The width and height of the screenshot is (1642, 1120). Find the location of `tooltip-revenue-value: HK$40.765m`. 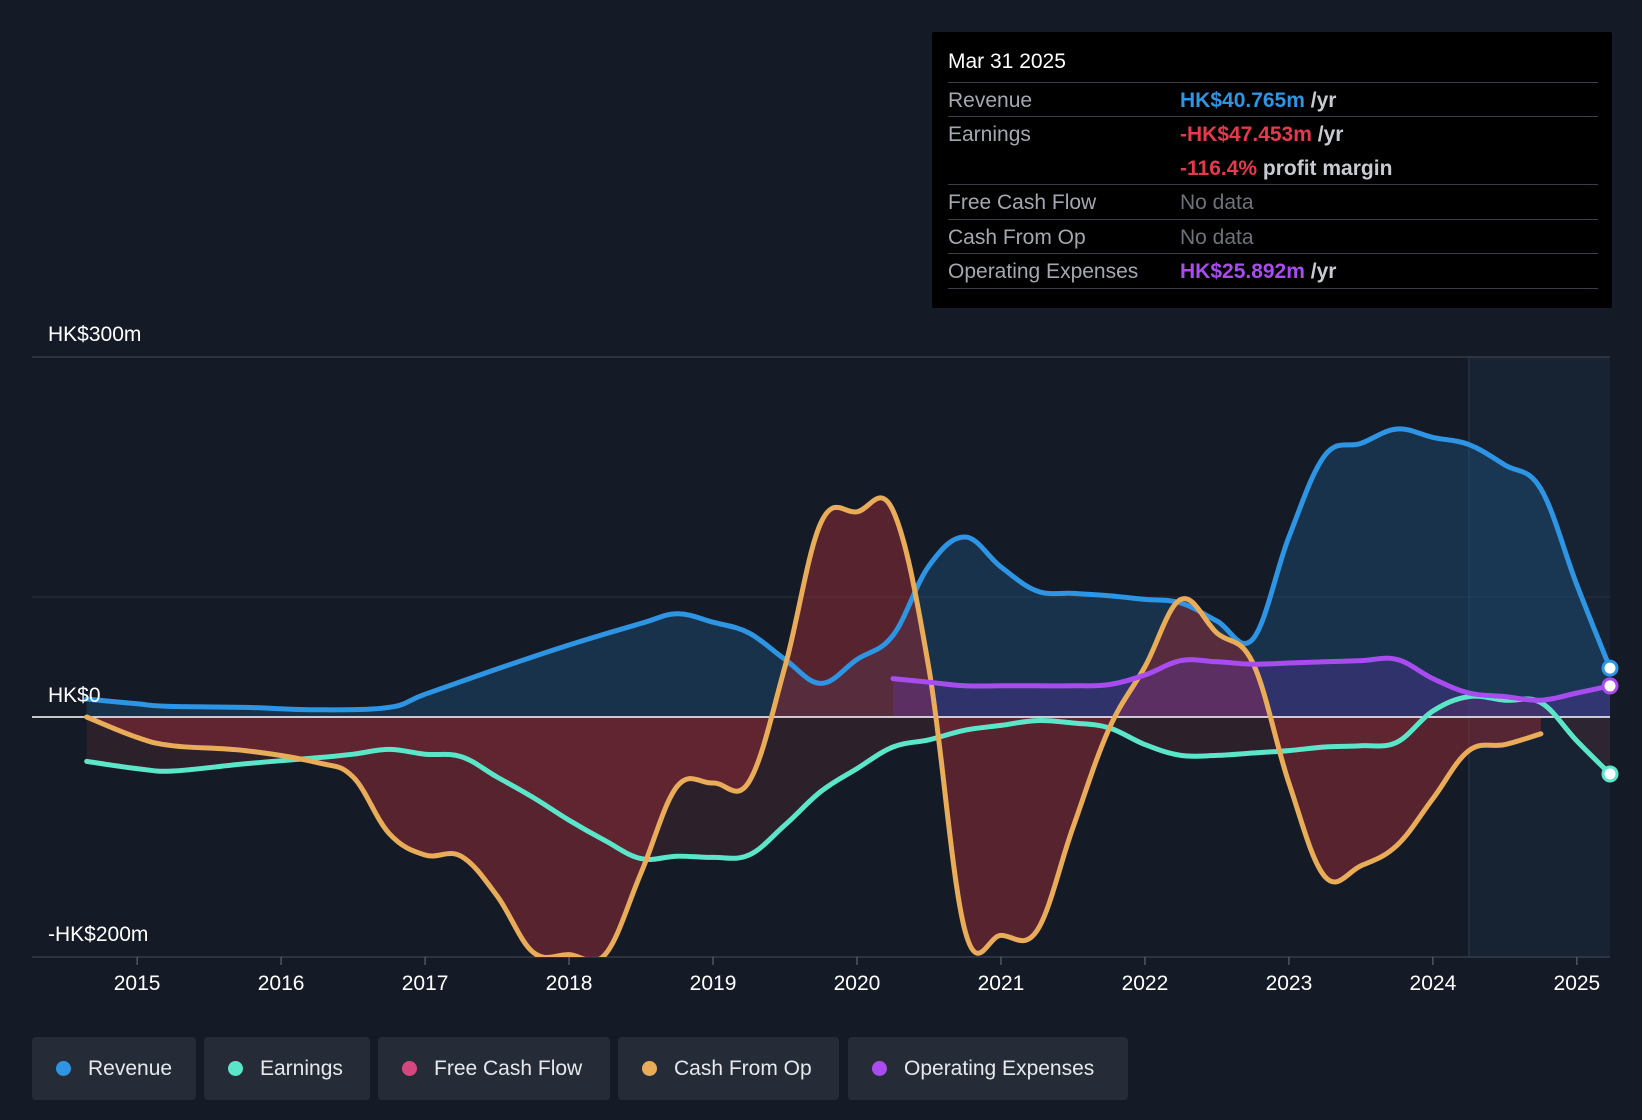

tooltip-revenue-value: HK$40.765m is located at coordinates (1242, 100).